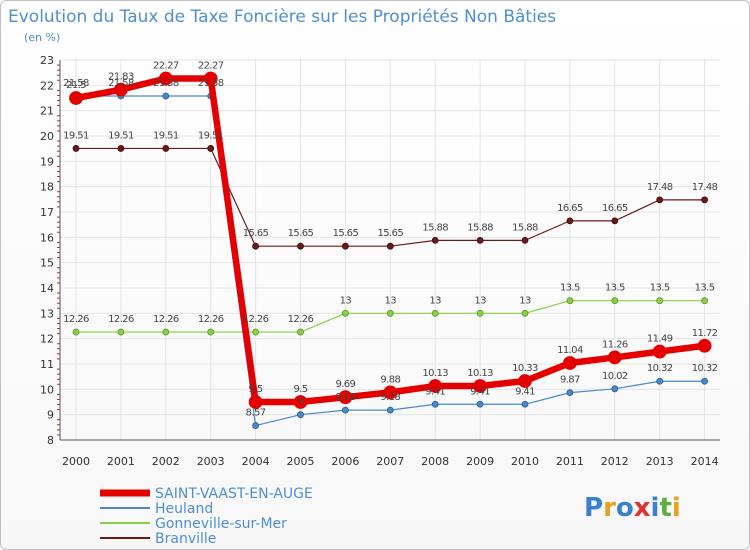 This screenshot has width=750, height=550. Describe the element at coordinates (570, 350) in the screenshot. I see `data-label-saint-vaast-en-auge: 11.04` at that location.